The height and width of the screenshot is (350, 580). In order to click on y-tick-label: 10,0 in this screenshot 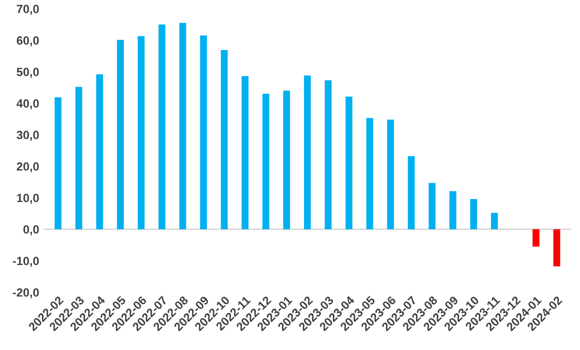, I will do `click(28, 199)`.